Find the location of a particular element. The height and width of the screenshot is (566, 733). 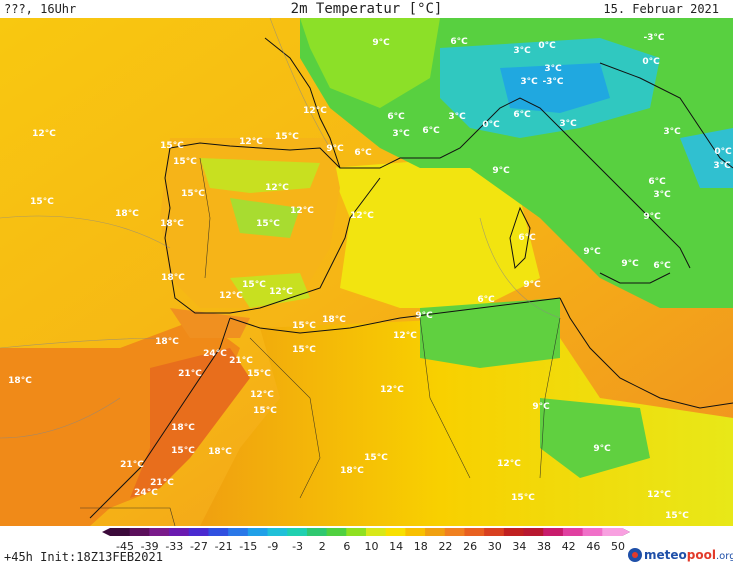

colorbar-label: -21 is located at coordinates (223, 546).